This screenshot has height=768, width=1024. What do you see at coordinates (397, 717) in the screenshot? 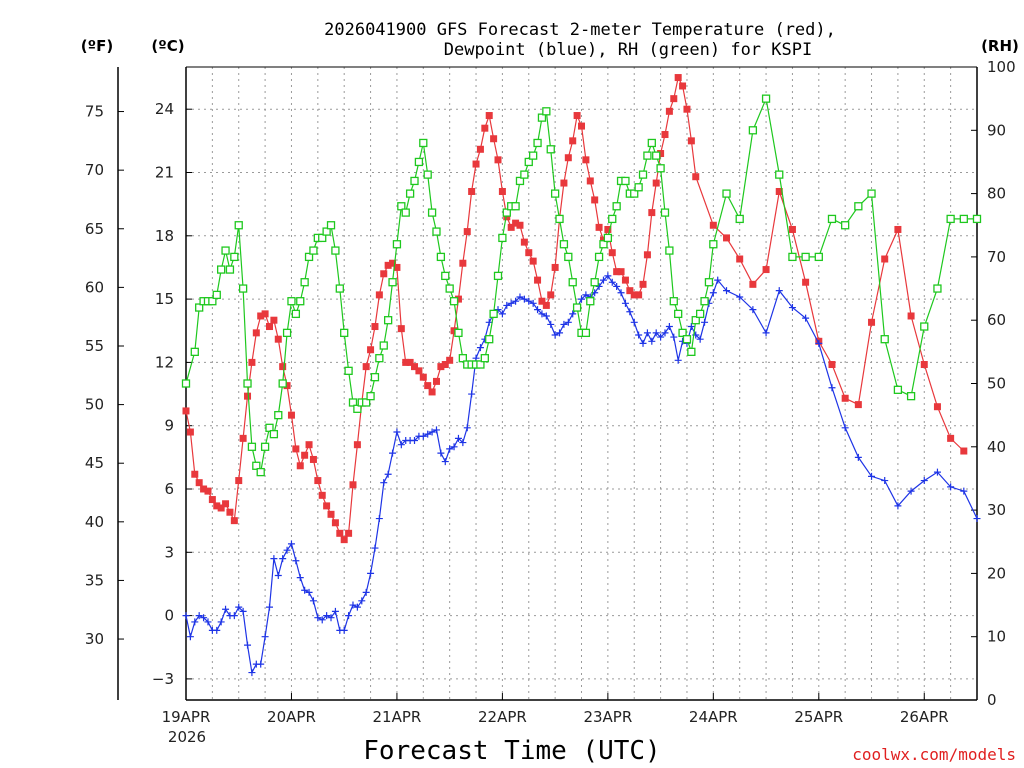
I see `x-tick-label: 21APR` at bounding box center [397, 717].